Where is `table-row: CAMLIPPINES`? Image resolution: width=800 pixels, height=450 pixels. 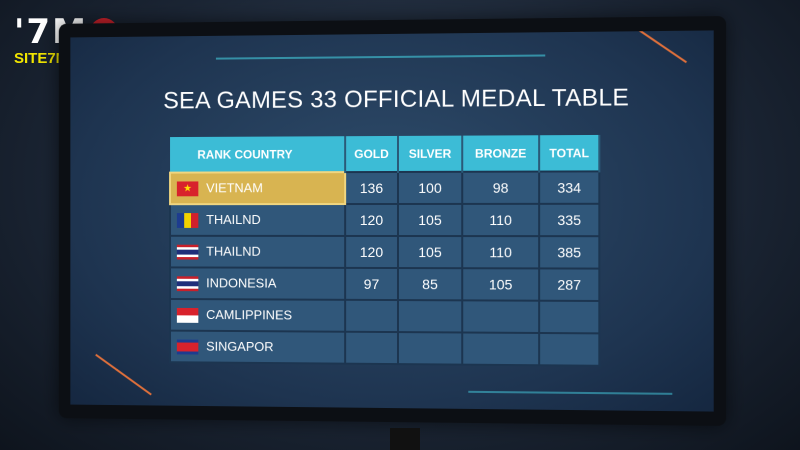
table-row: CAMLIPPINES is located at coordinates (385, 316).